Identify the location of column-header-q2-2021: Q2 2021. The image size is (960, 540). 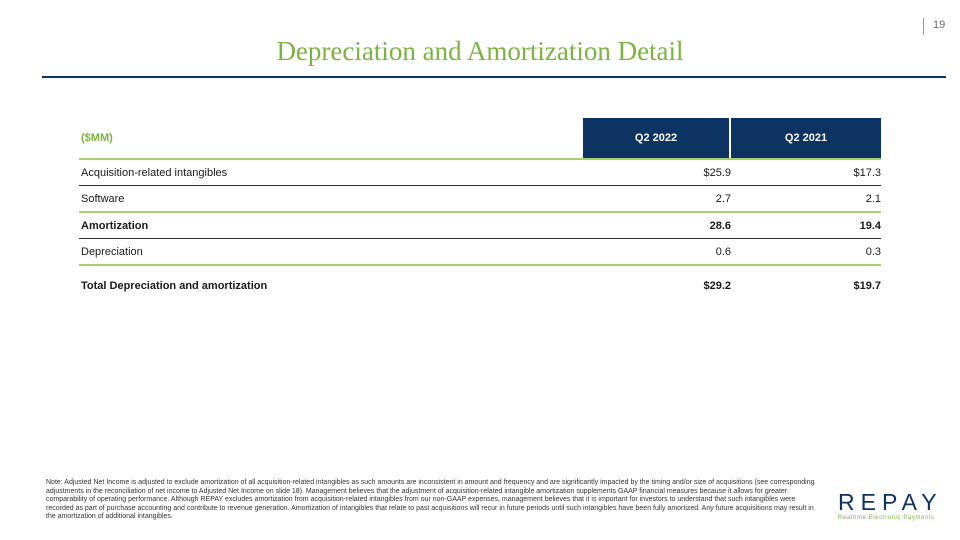
(806, 138).